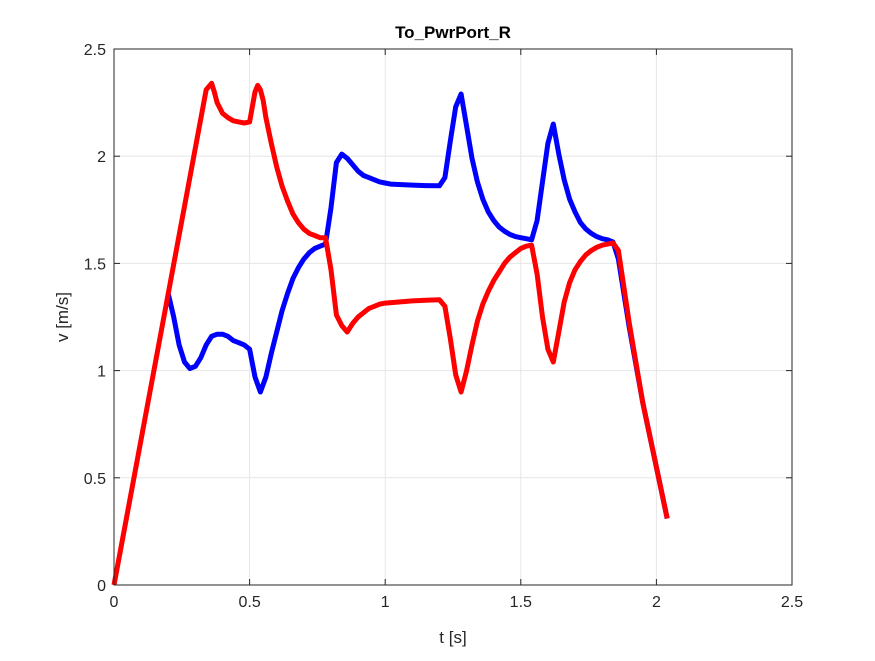 The image size is (875, 661). I want to click on x-tick-label: 0, so click(114, 602).